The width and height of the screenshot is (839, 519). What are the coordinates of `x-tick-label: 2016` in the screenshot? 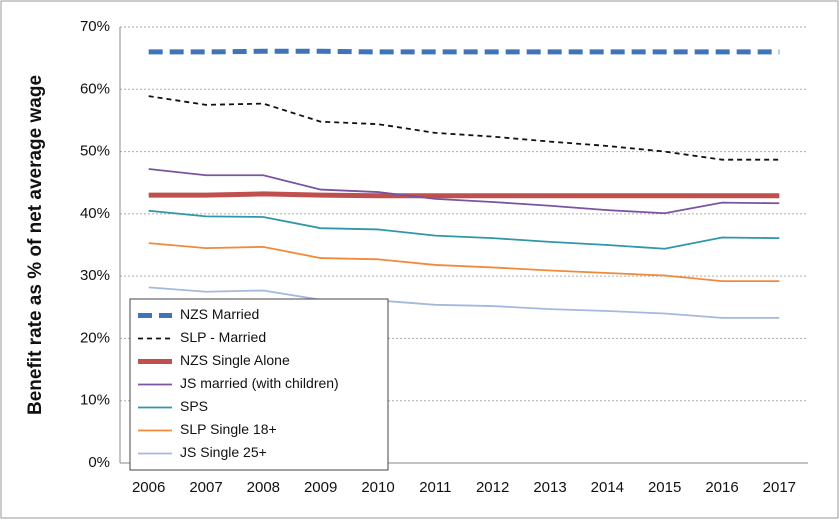 It's located at (721, 487).